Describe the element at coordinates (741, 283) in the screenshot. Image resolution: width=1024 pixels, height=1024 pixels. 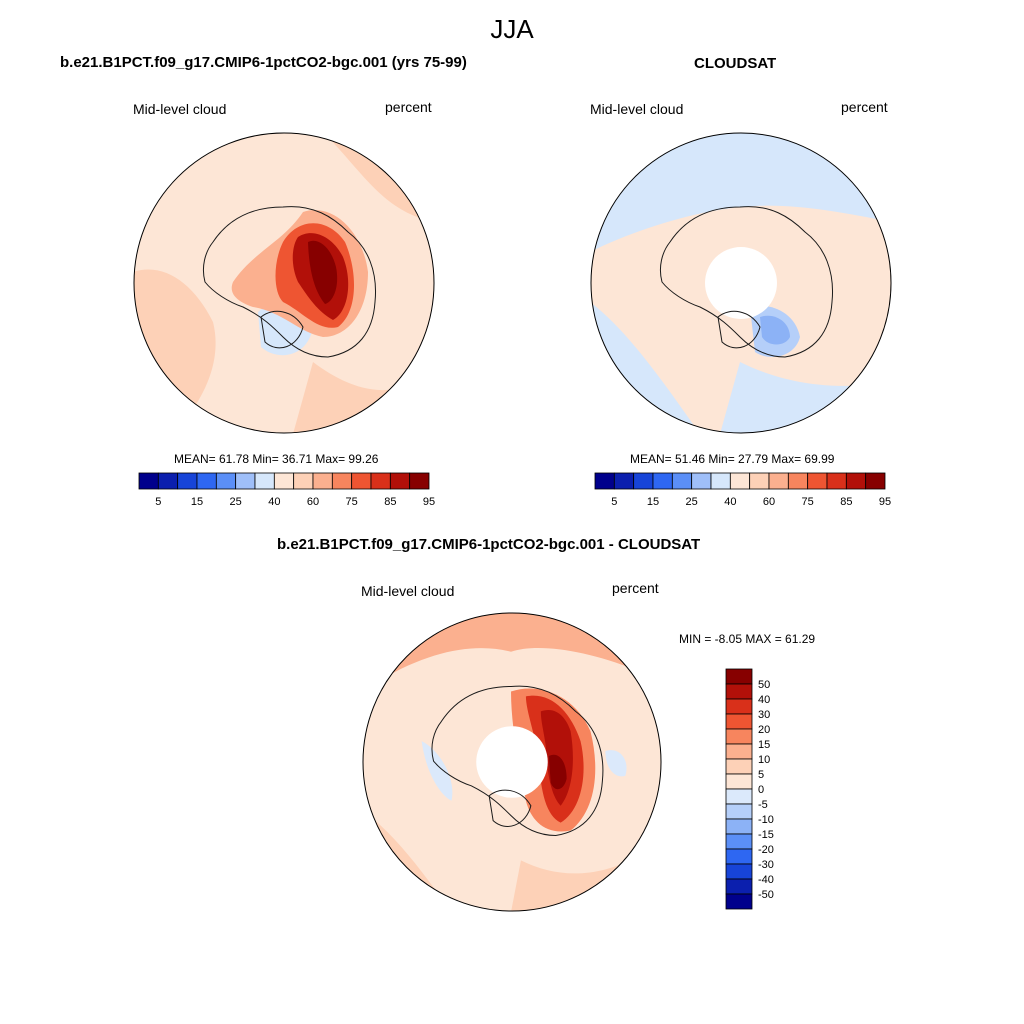
I see `obs-polar-map` at that location.